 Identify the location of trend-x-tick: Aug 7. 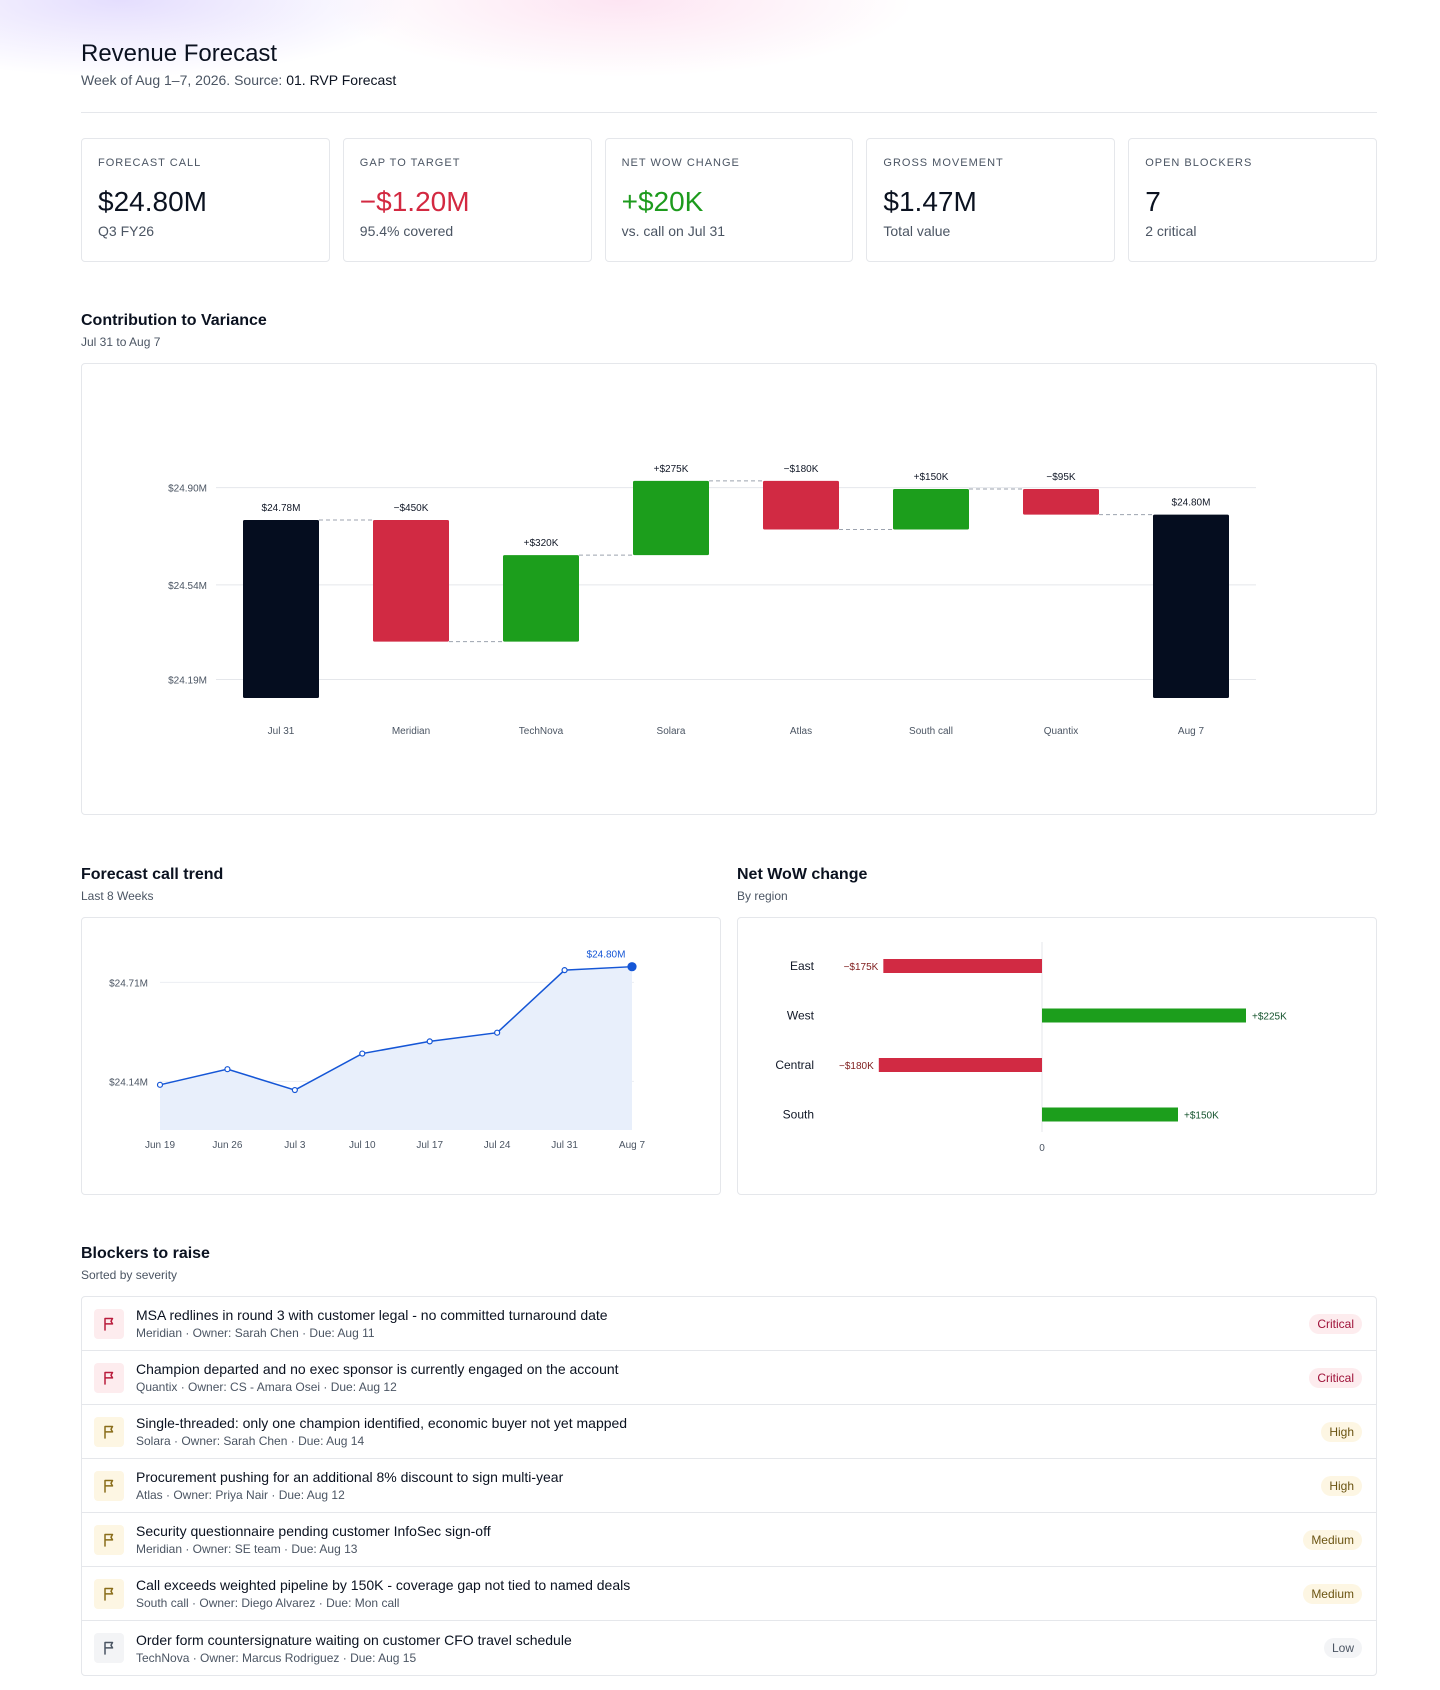
(632, 1145).